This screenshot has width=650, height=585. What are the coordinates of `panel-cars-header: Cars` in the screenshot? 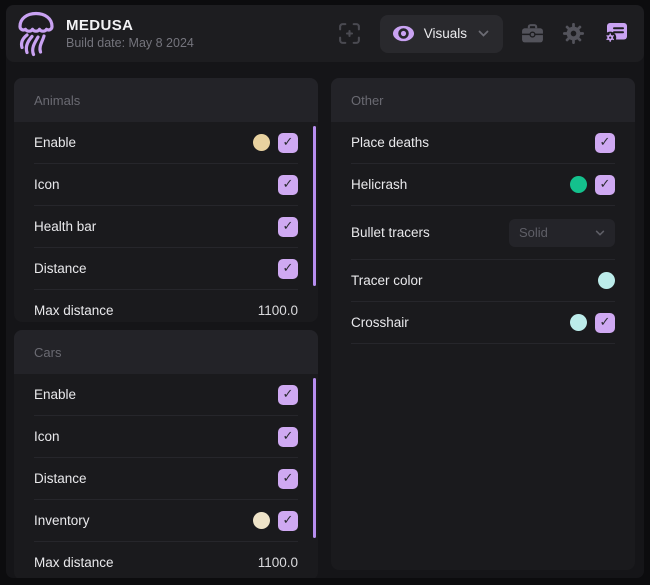 It's located at (166, 352).